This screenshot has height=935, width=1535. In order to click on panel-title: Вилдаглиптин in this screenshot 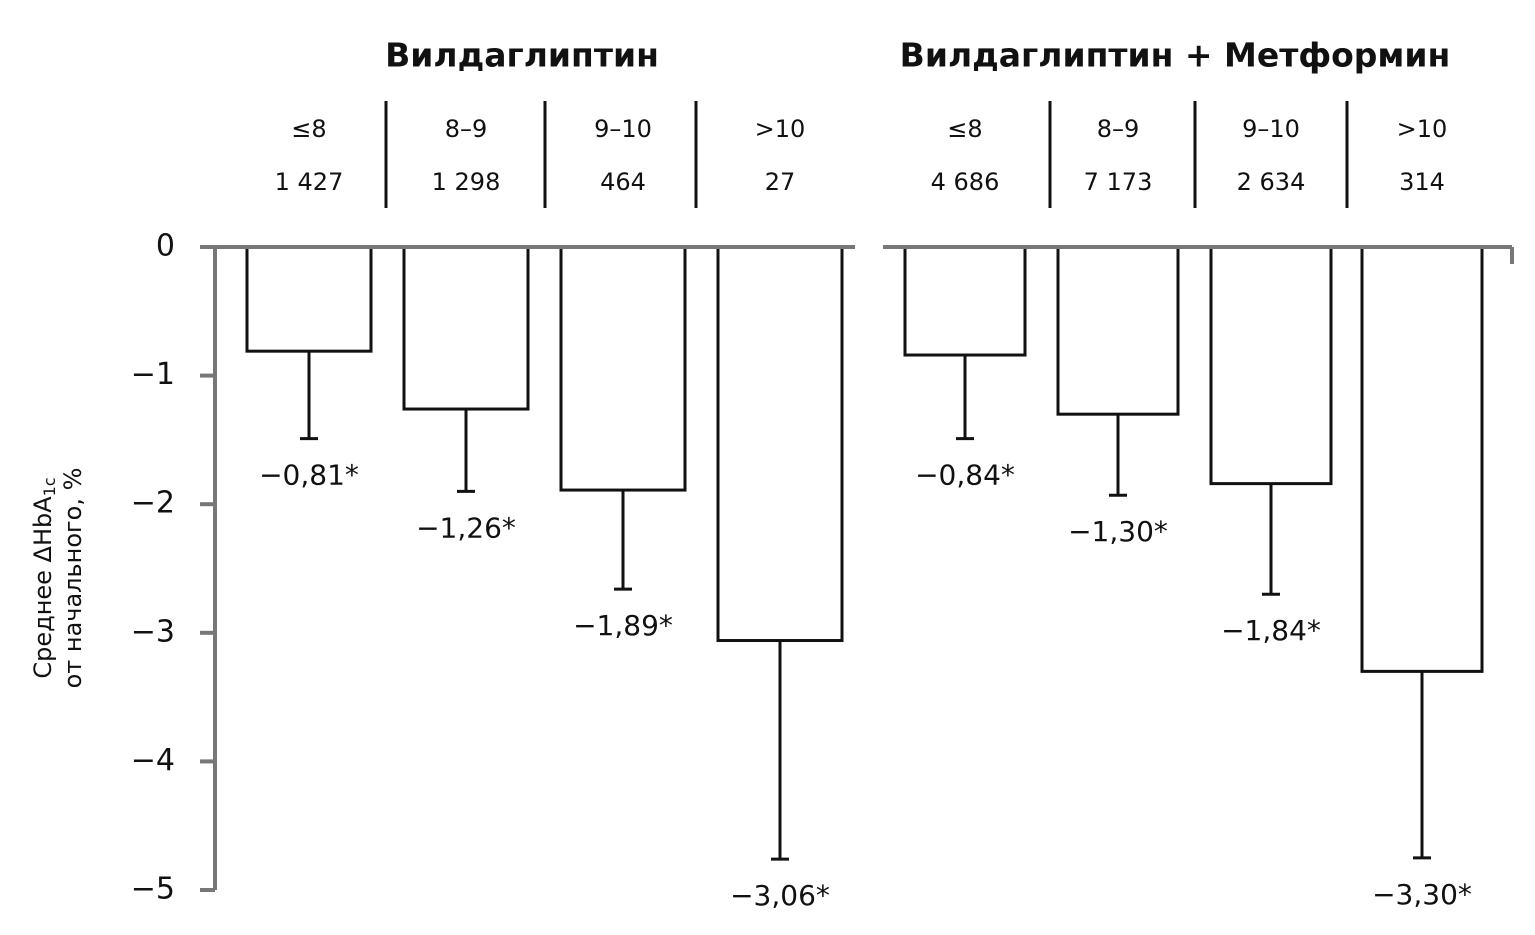, I will do `click(522, 55)`.